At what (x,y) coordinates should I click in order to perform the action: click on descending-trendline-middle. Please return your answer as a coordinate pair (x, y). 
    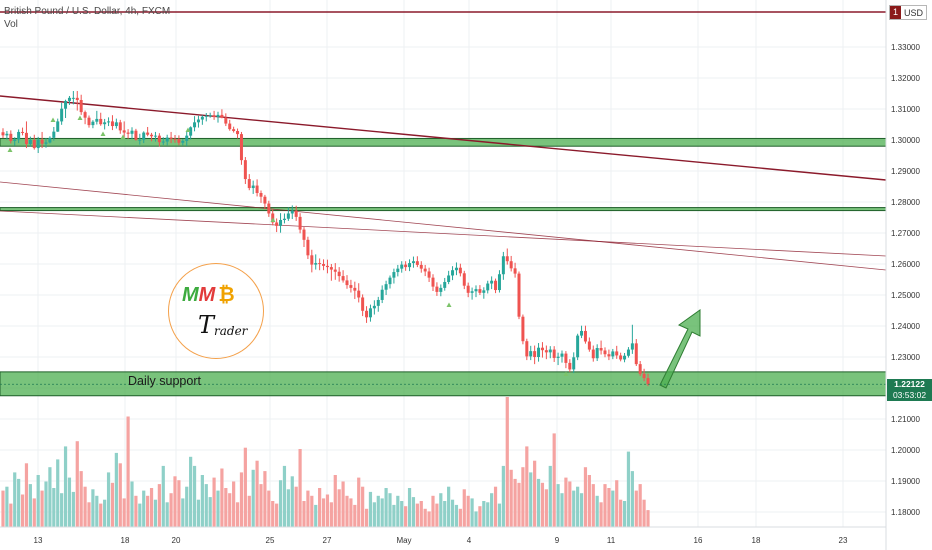
    Looking at the image, I should click on (443, 233).